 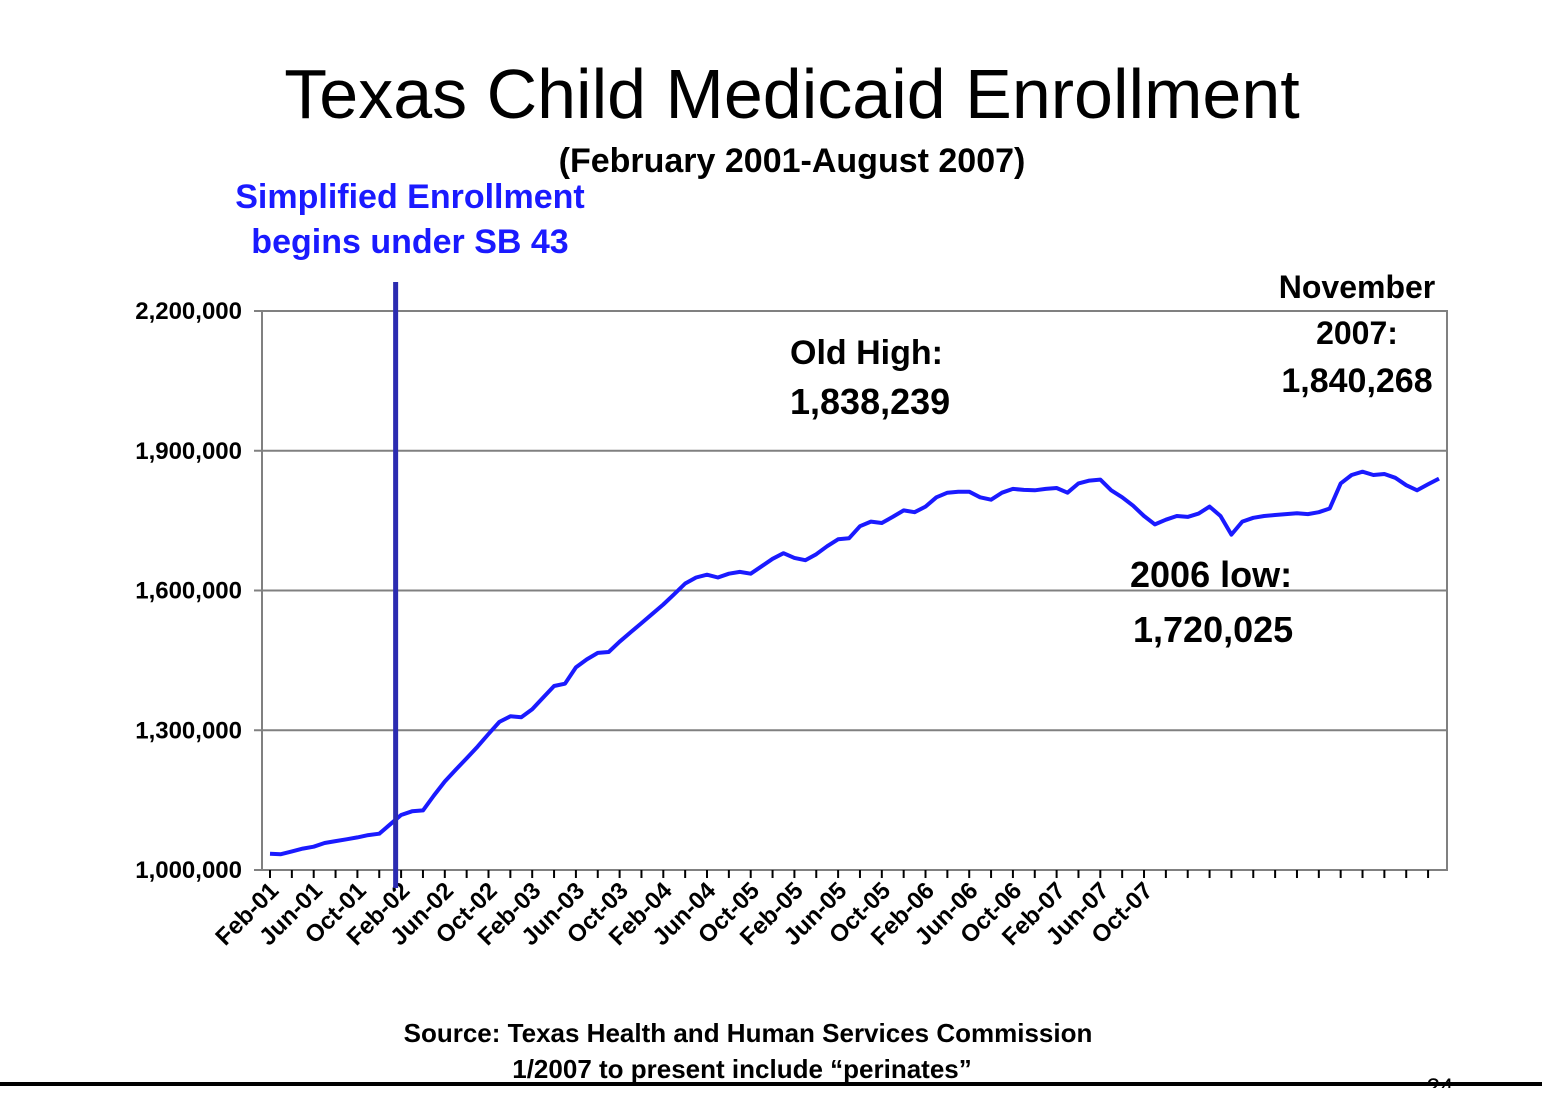 I want to click on x-axis-ticks, so click(x=849, y=874).